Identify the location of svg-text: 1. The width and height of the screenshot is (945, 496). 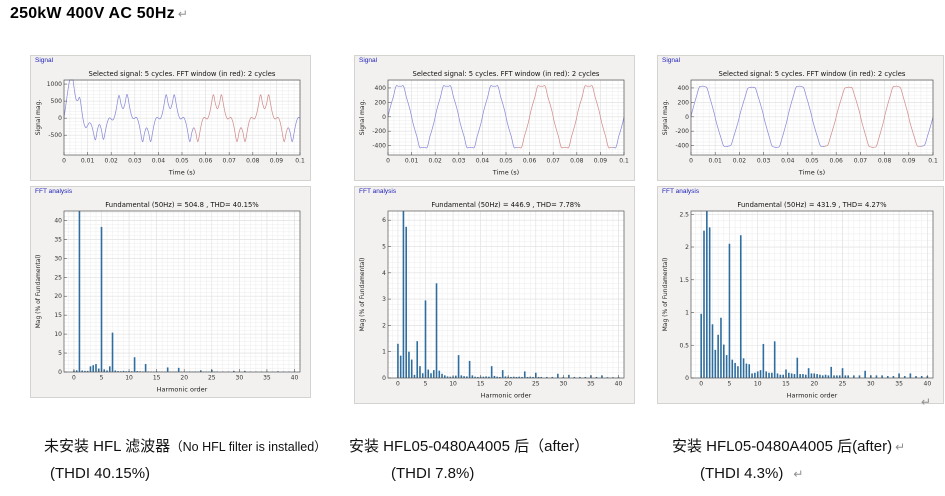
(687, 313).